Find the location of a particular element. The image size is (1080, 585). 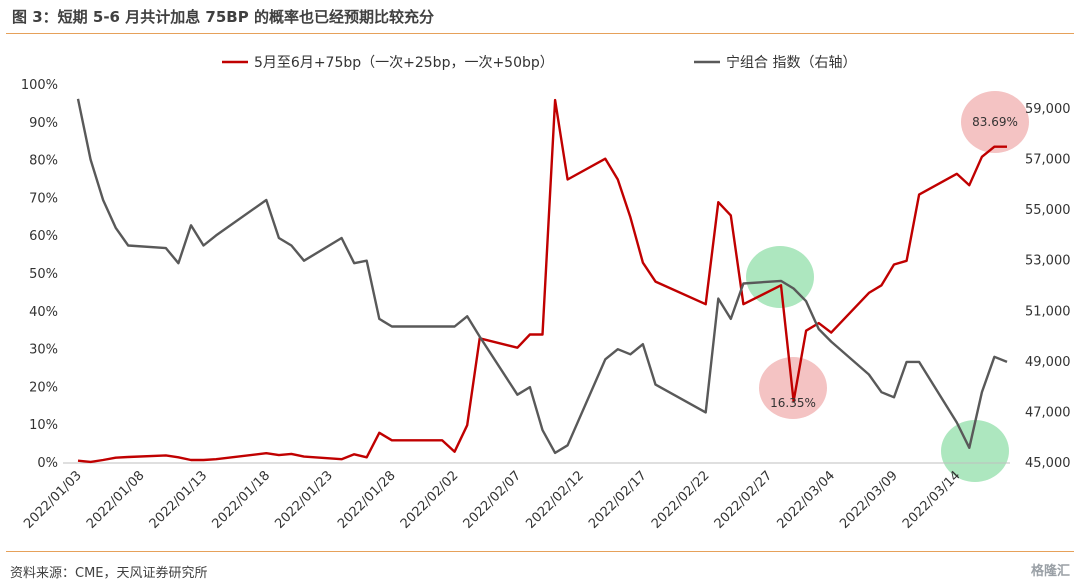

x-axis-tick-label: 2022/02/22 is located at coordinates (681, 500).